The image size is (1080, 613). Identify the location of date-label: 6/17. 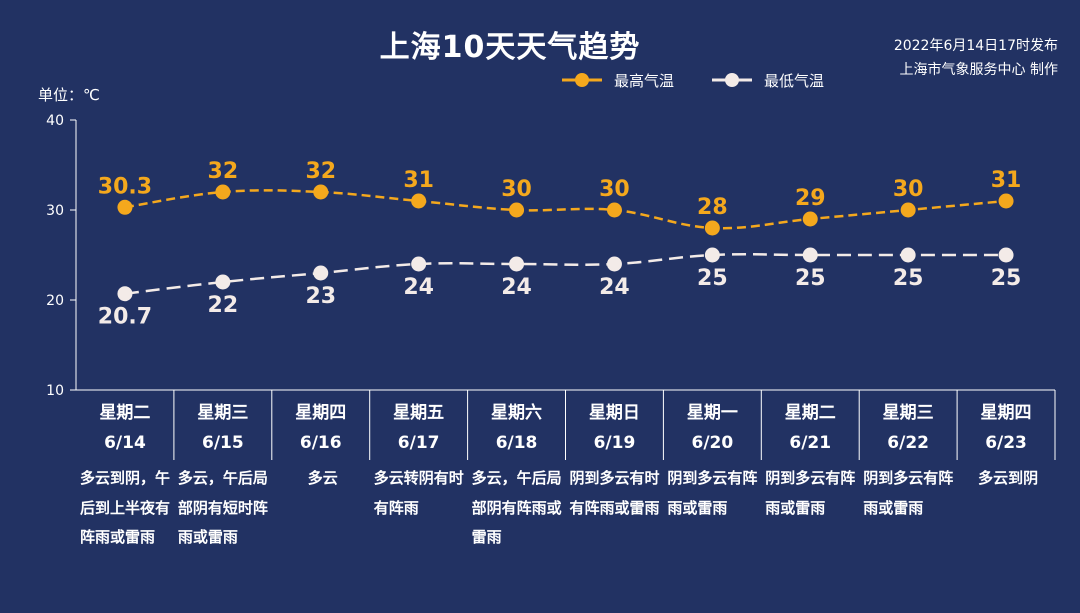
(418, 443).